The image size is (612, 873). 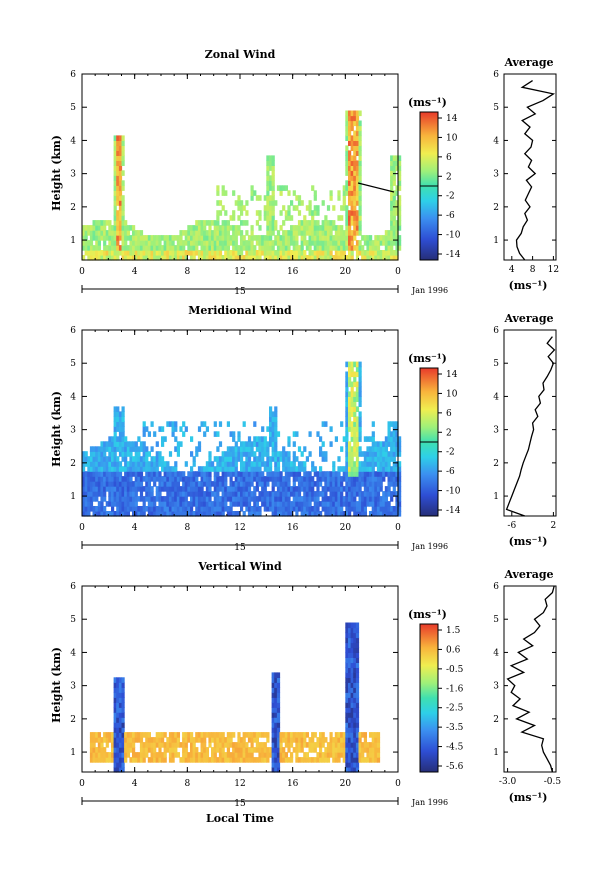 I want to click on profile-x-tick-label: 8, so click(x=533, y=270).